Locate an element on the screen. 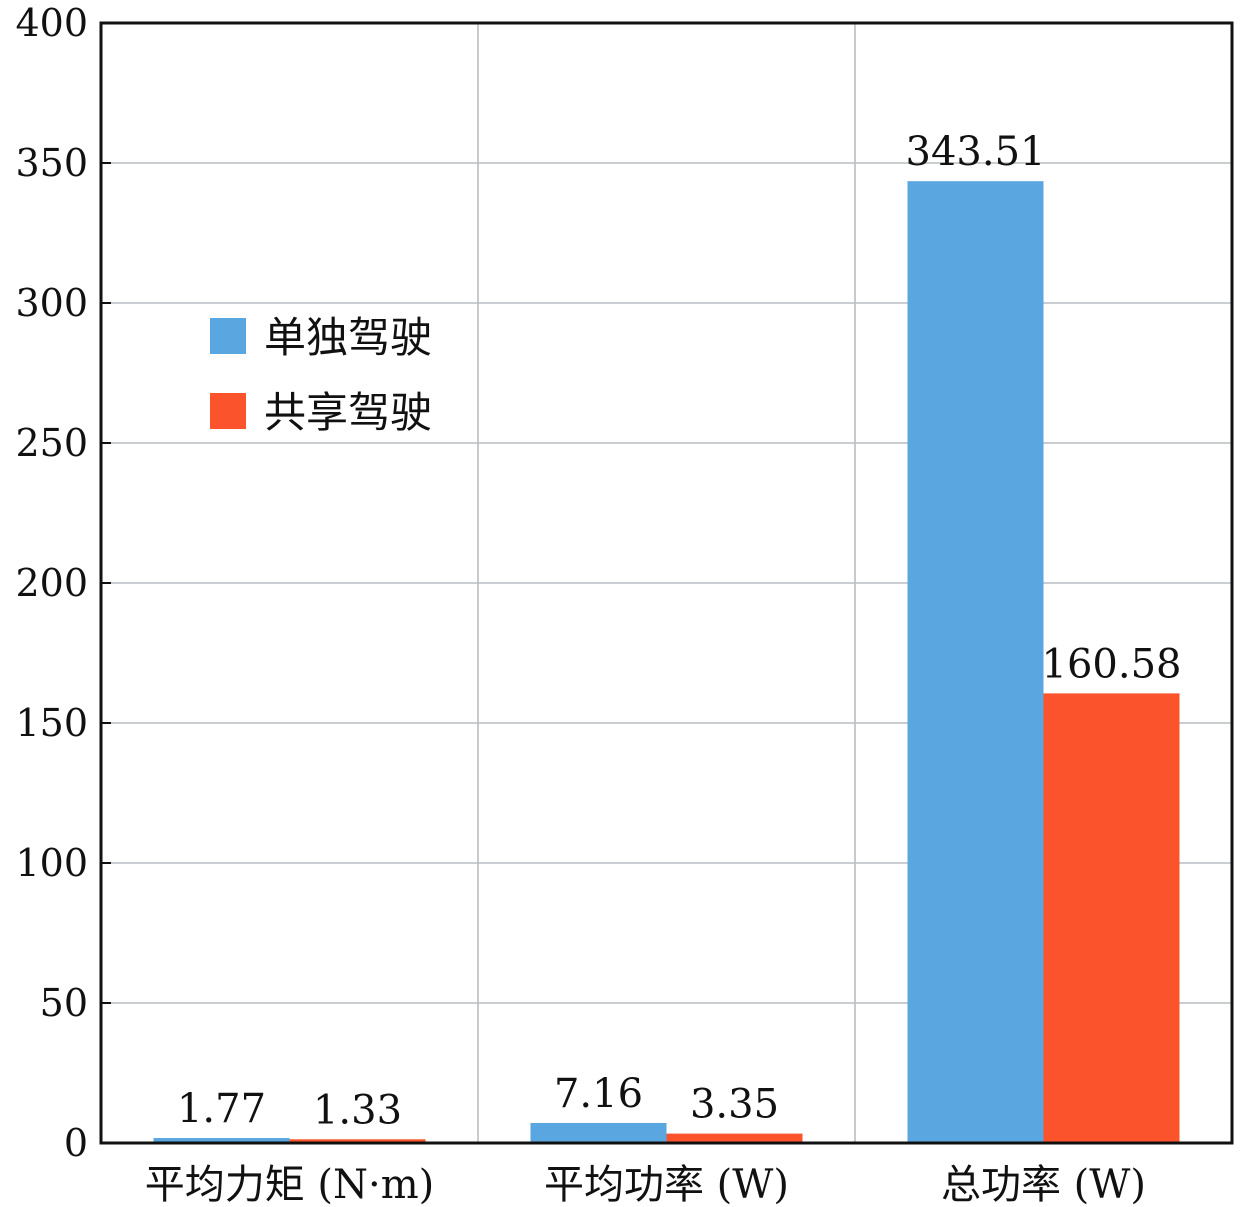 This screenshot has height=1207, width=1260. legend-label-solo: 单独驾驶 is located at coordinates (348, 337).